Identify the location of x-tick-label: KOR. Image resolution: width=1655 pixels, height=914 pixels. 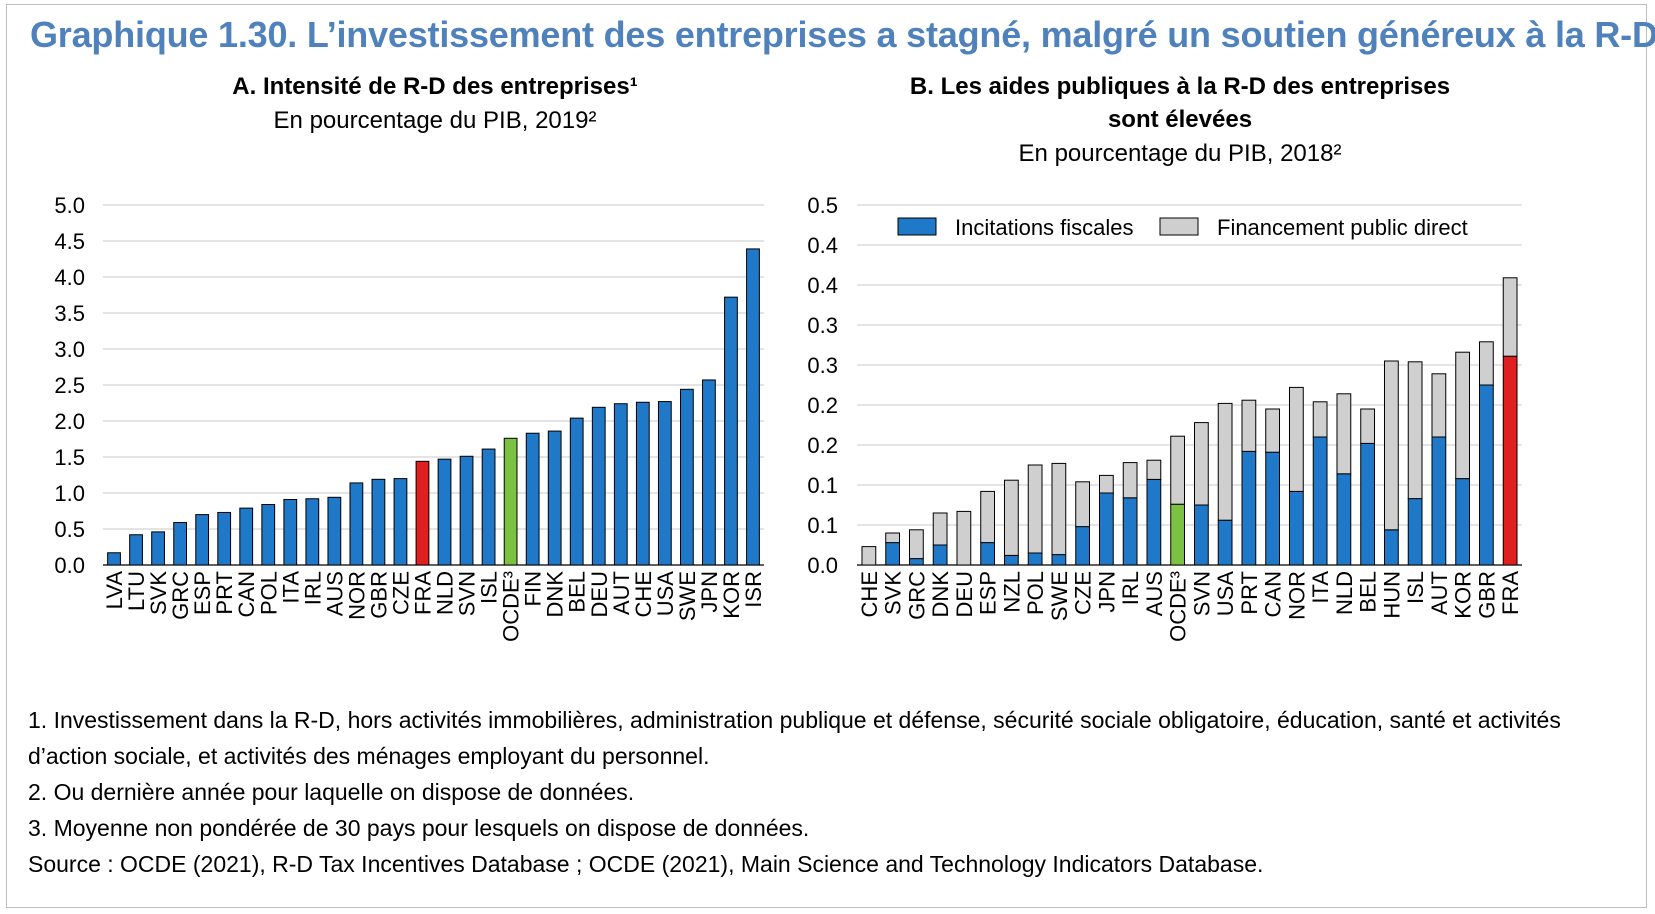
(1463, 595).